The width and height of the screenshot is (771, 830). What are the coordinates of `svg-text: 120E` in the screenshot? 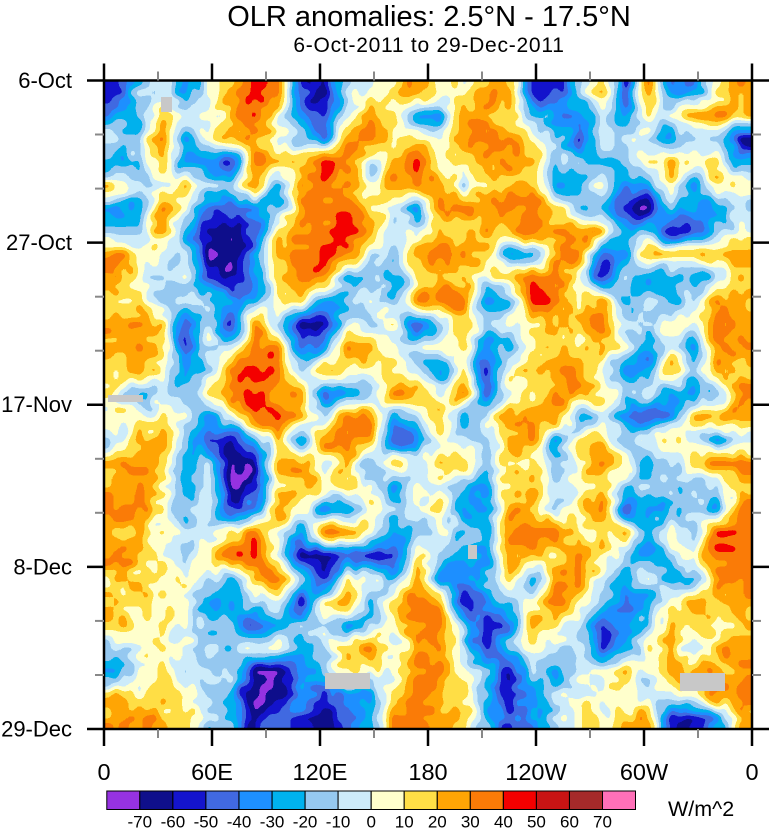 It's located at (320, 772).